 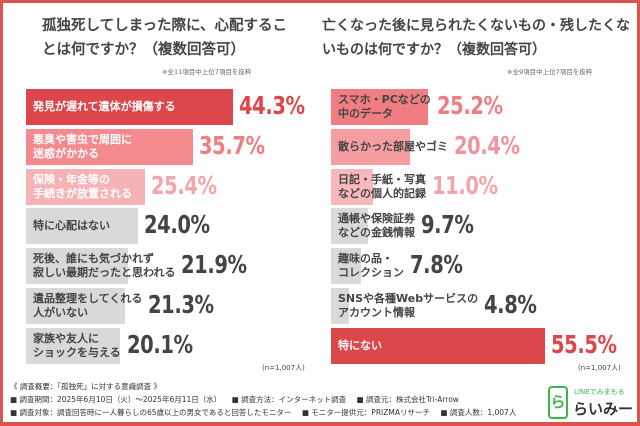 I want to click on bar-row: 散らかった部屋やゴミ 20.4%, so click(x=481, y=146).